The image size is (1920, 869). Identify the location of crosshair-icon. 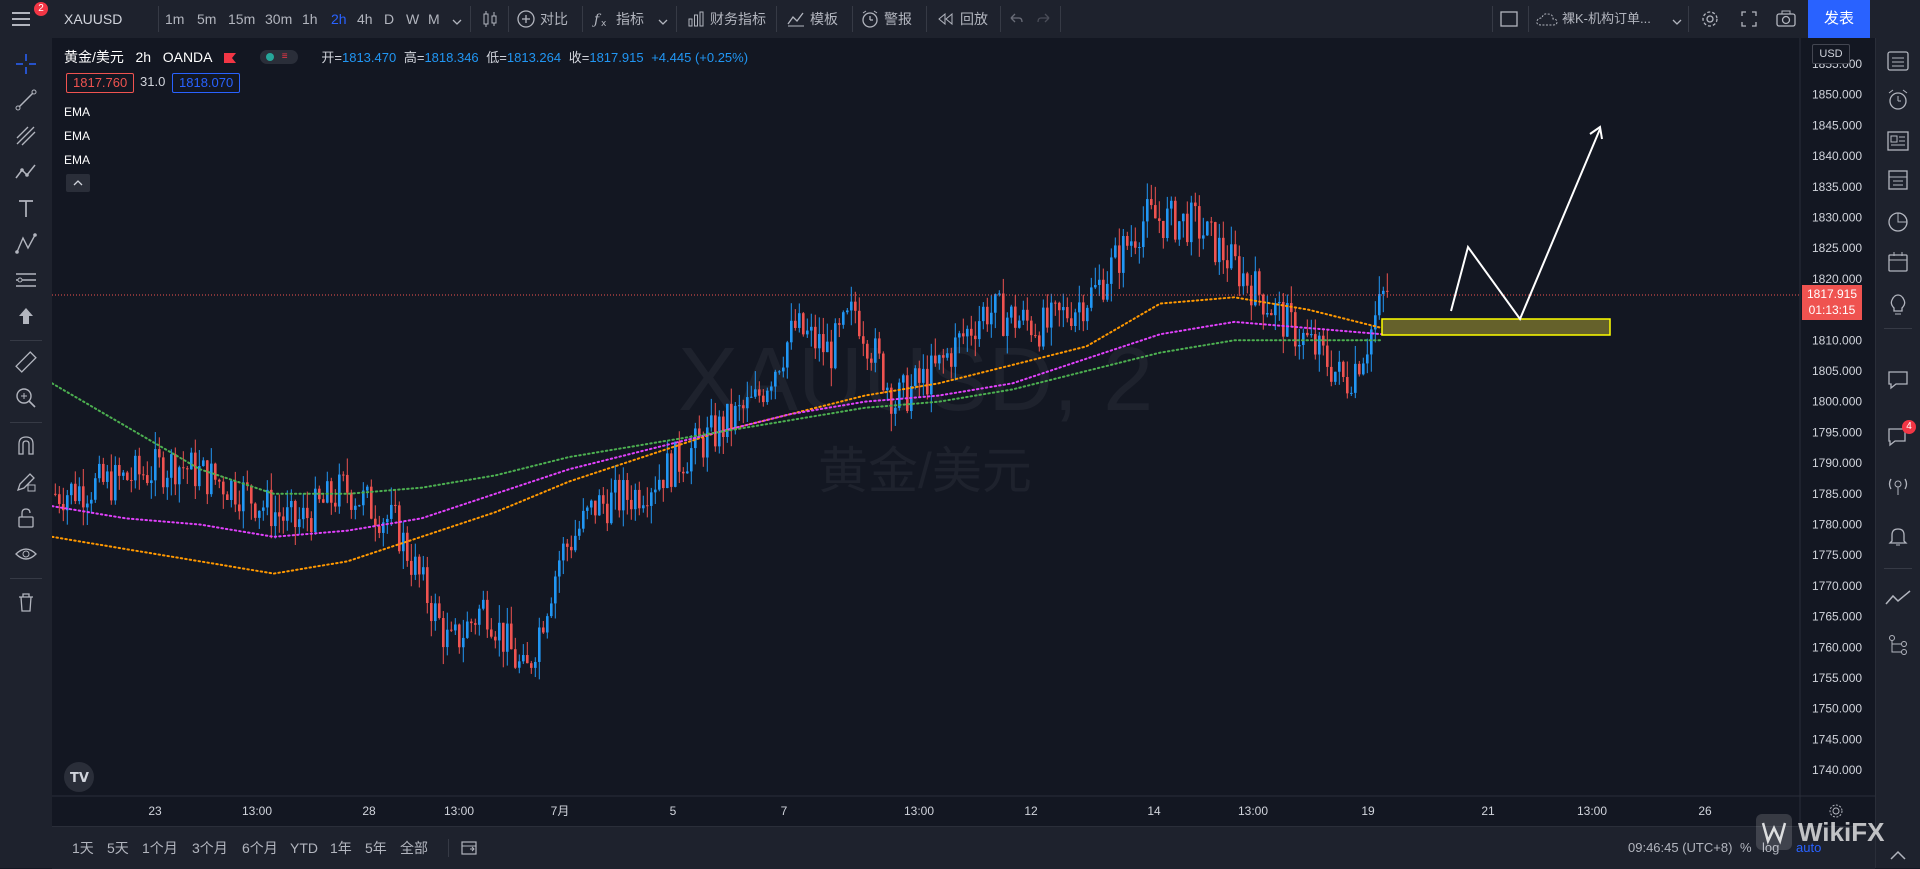
(26, 64).